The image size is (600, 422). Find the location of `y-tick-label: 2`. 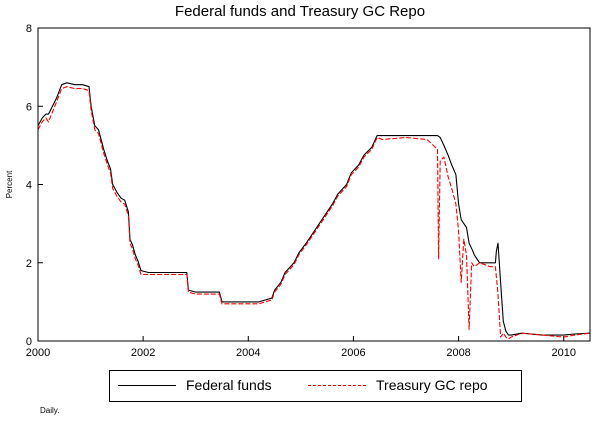

y-tick-label: 2 is located at coordinates (29, 264).